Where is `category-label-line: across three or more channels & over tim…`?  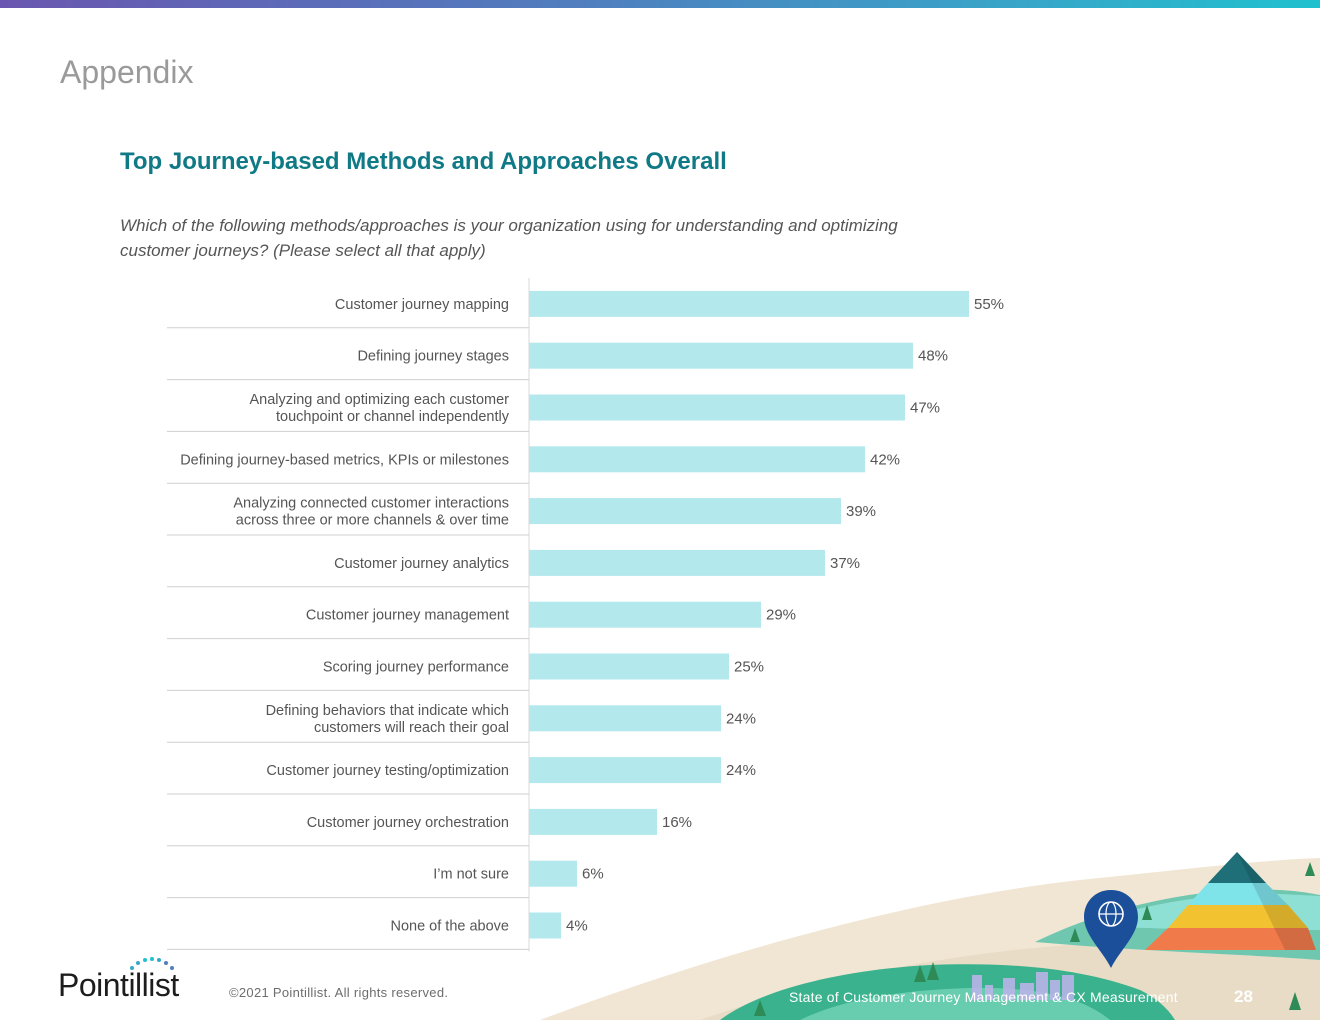
category-label-line: across three or more channels & over tim… is located at coordinates (372, 521).